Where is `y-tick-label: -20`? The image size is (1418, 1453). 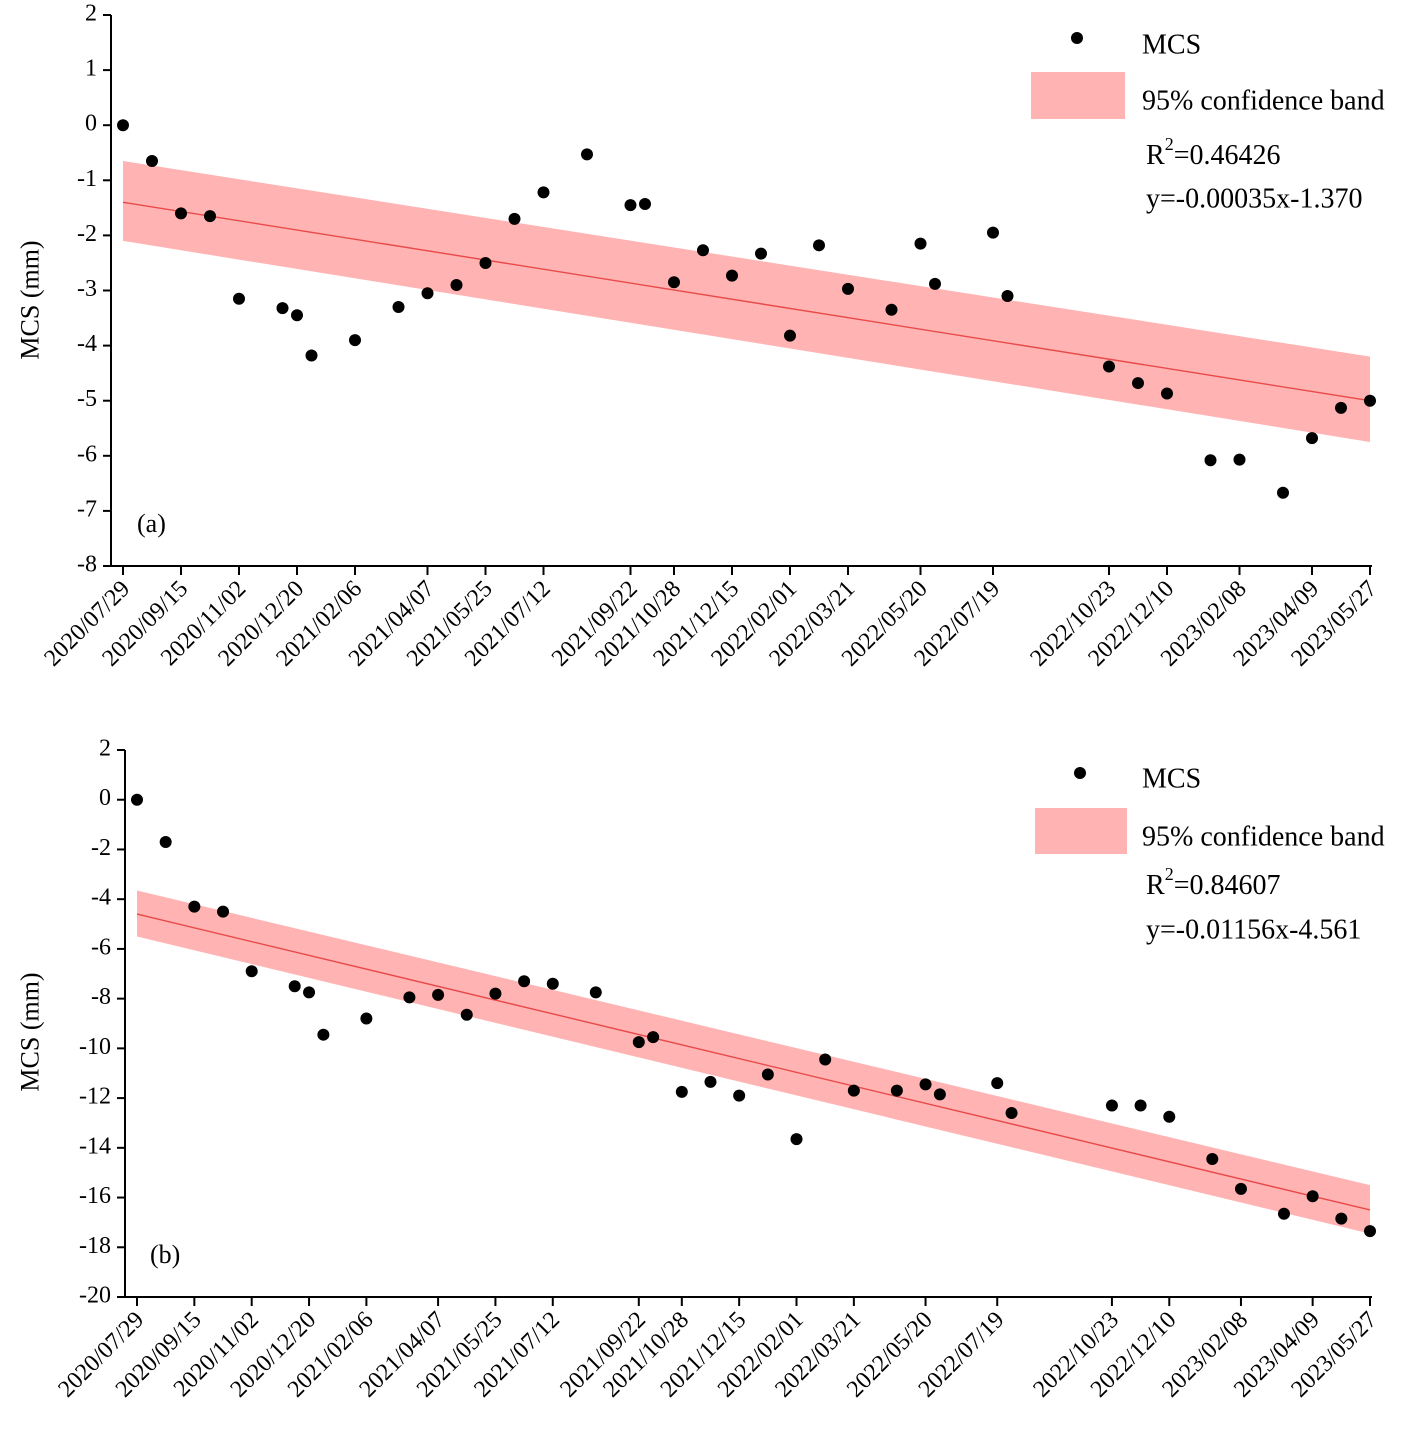
y-tick-label: -20 is located at coordinates (95, 1296).